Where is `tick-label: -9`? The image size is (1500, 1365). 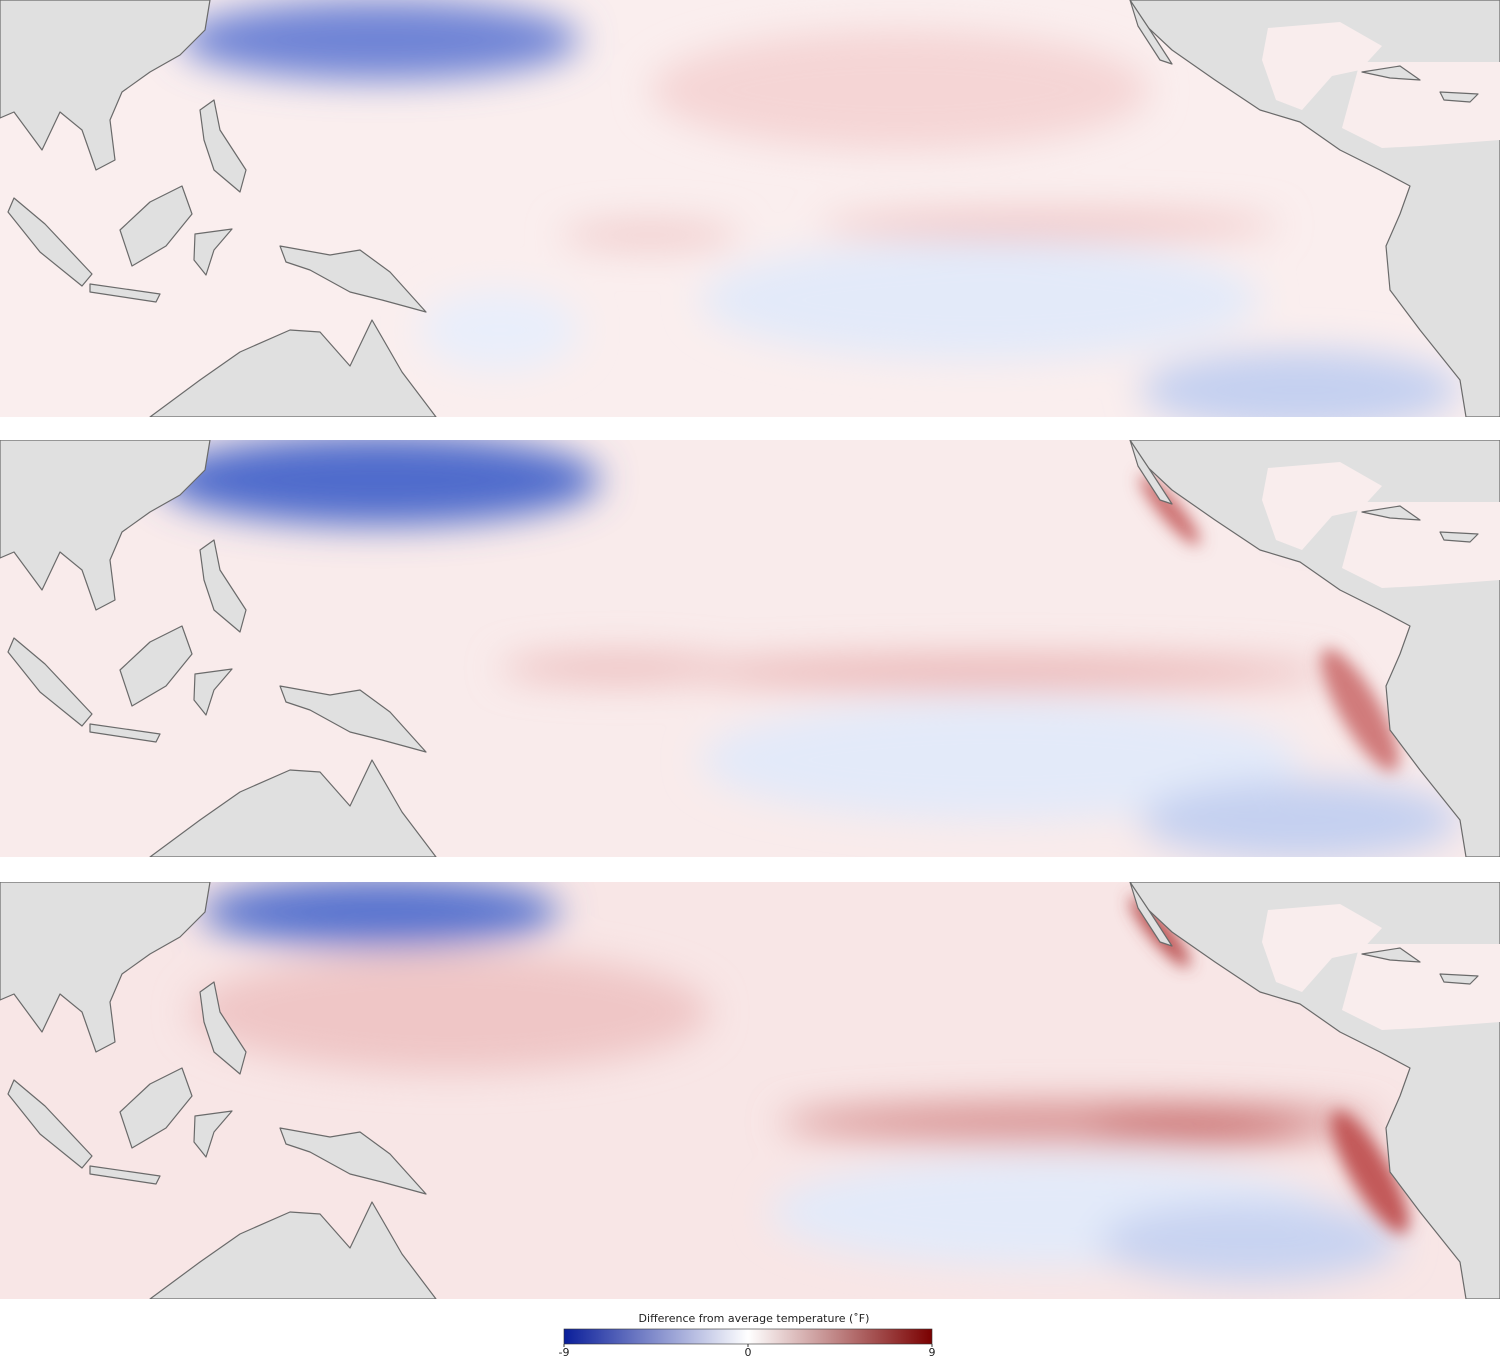 tick-label: -9 is located at coordinates (564, 1352).